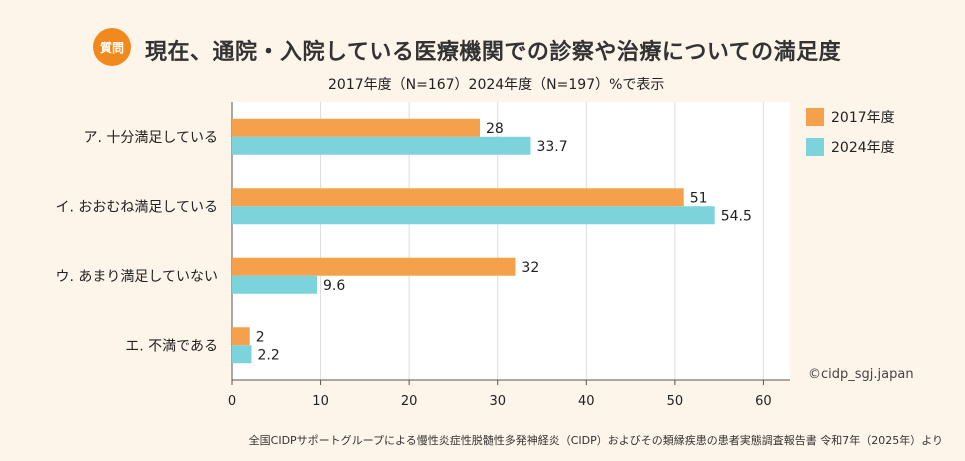 This screenshot has width=965, height=461. Describe the element at coordinates (815, 147) in the screenshot. I see `legend-swatch-2024` at that location.